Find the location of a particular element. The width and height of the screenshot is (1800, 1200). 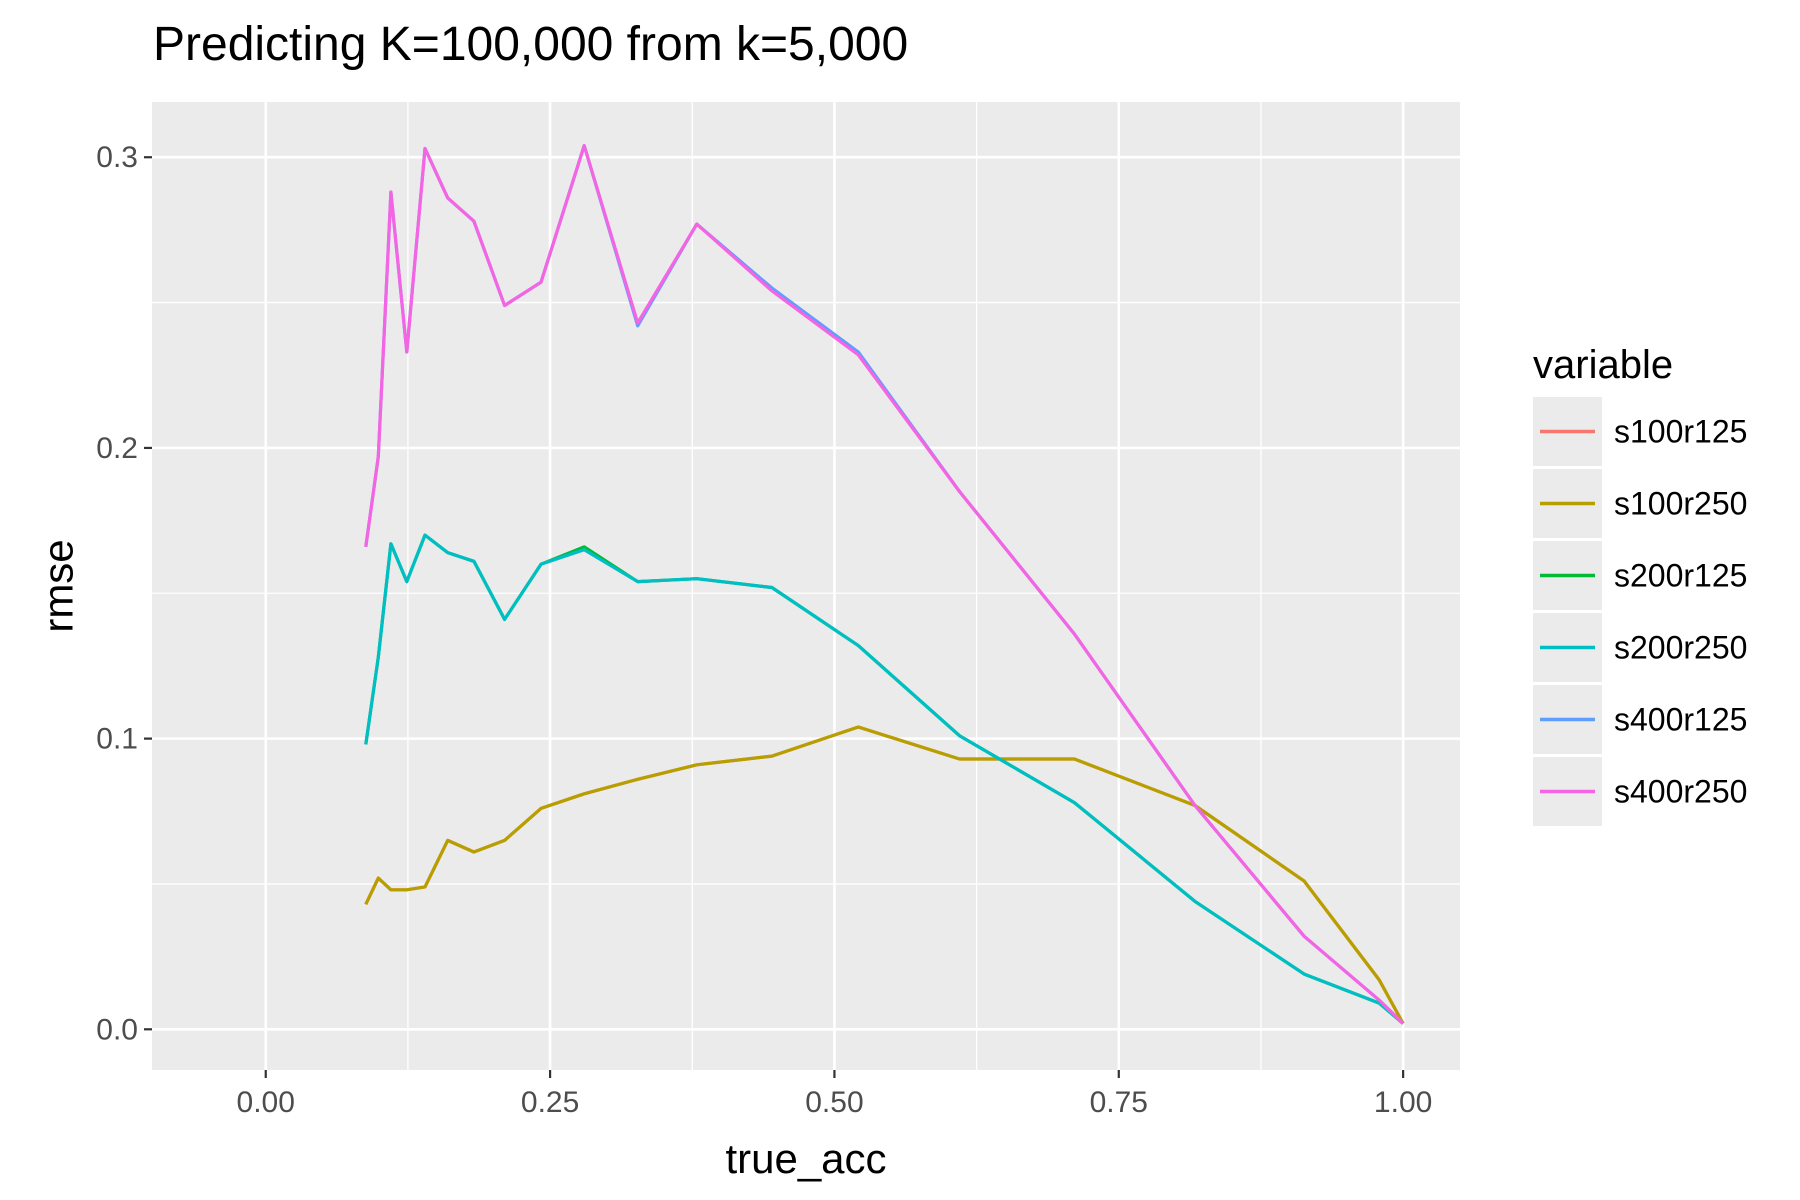

legend-label-s100r250: s100r250 is located at coordinates (1680, 504).